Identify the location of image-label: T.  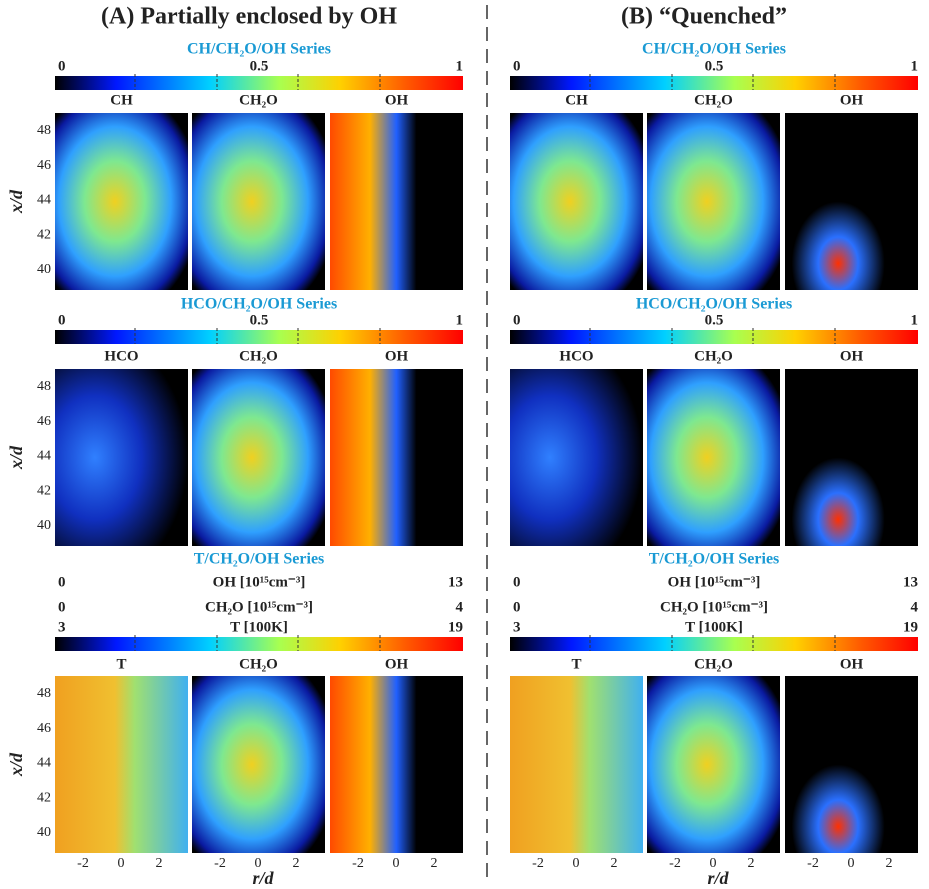
(576, 664).